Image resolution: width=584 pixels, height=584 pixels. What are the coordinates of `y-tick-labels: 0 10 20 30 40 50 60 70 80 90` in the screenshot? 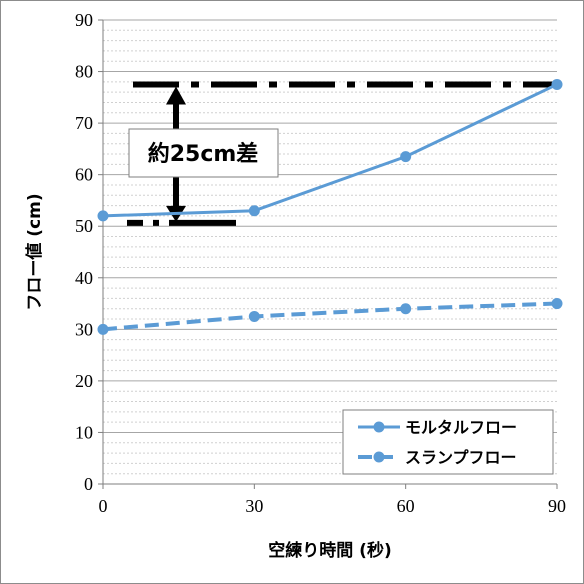 It's located at (84, 252).